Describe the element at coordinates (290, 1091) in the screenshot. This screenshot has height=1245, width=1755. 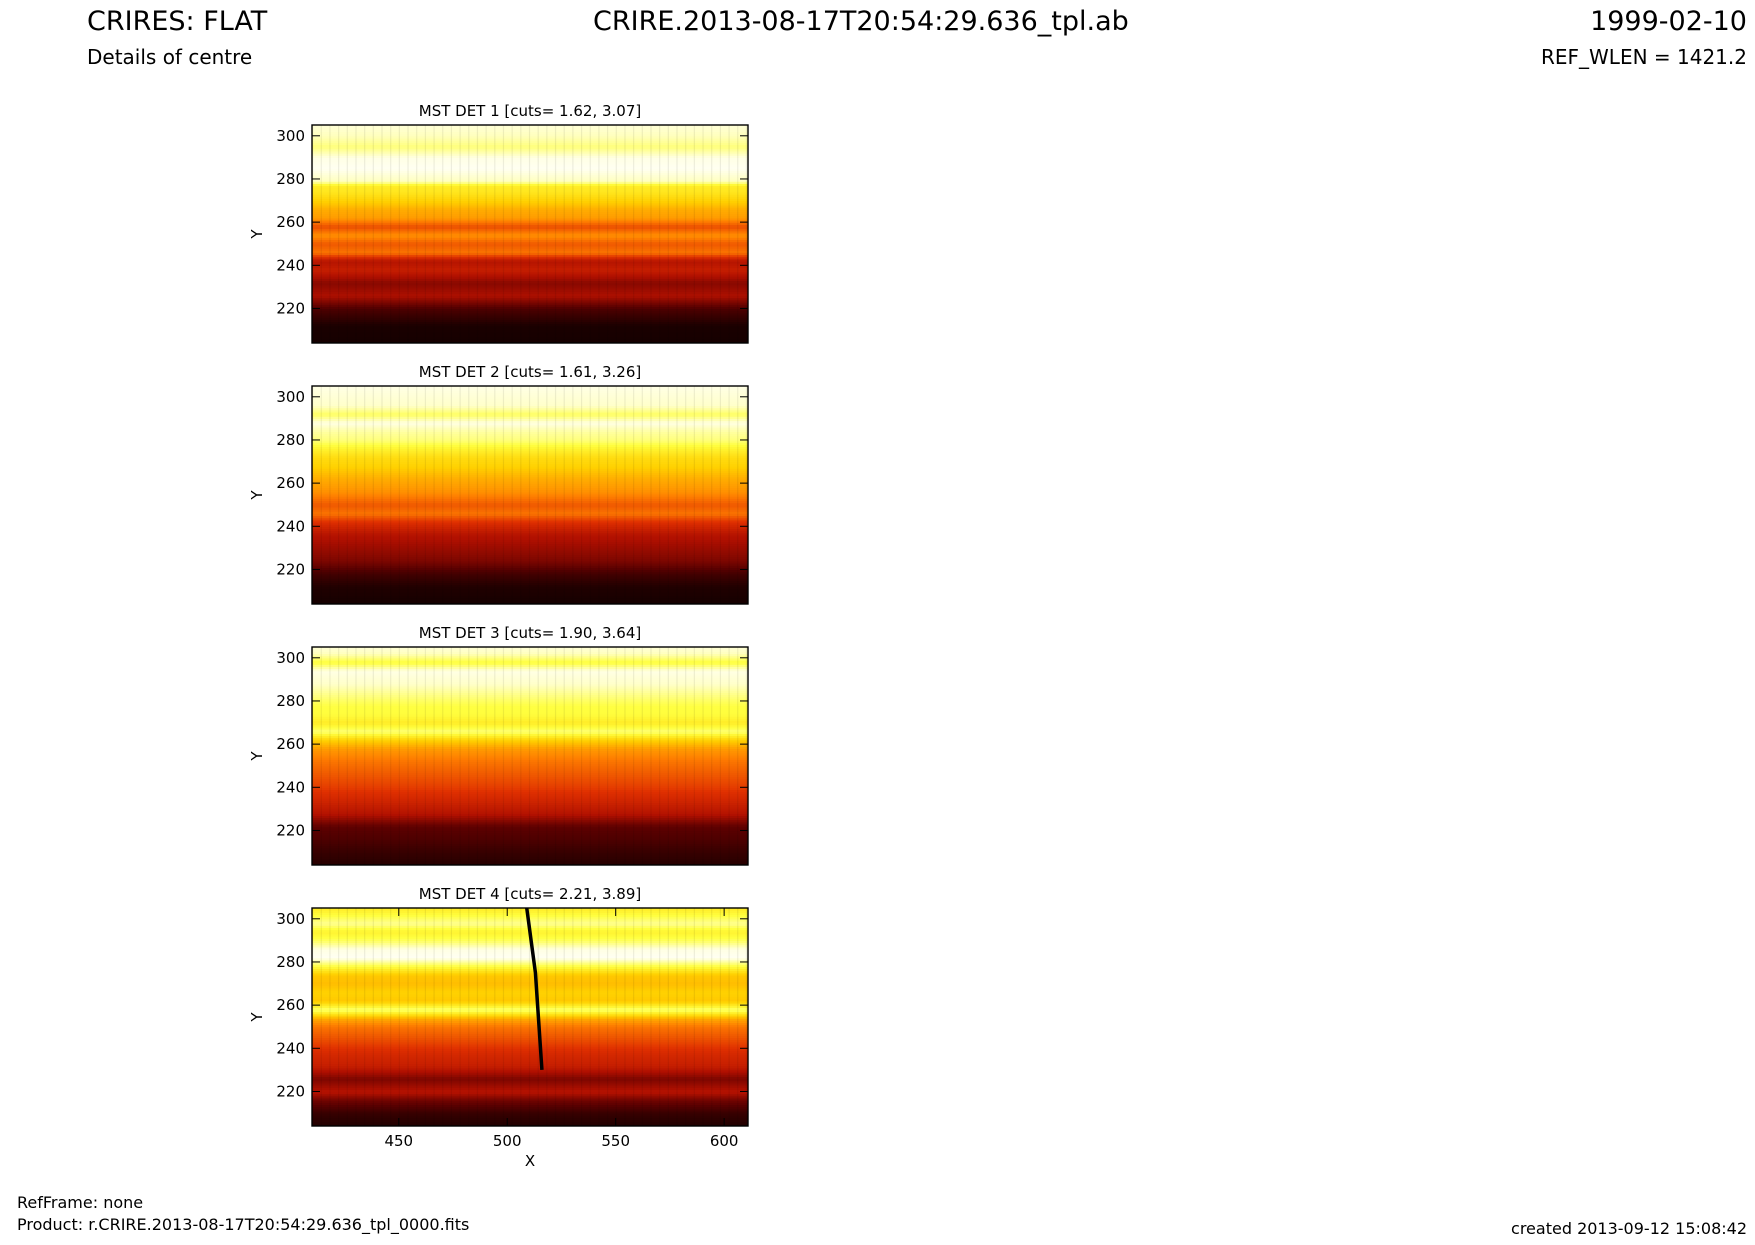
I see `y-tick-label: 220` at that location.